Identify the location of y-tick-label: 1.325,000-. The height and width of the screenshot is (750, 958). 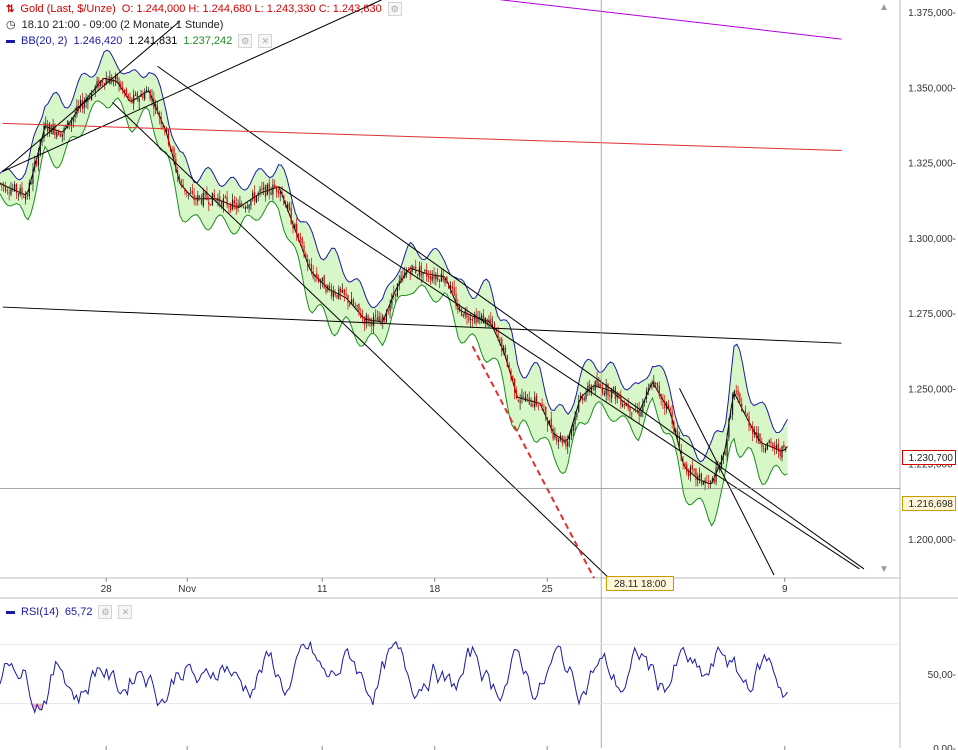
(932, 164).